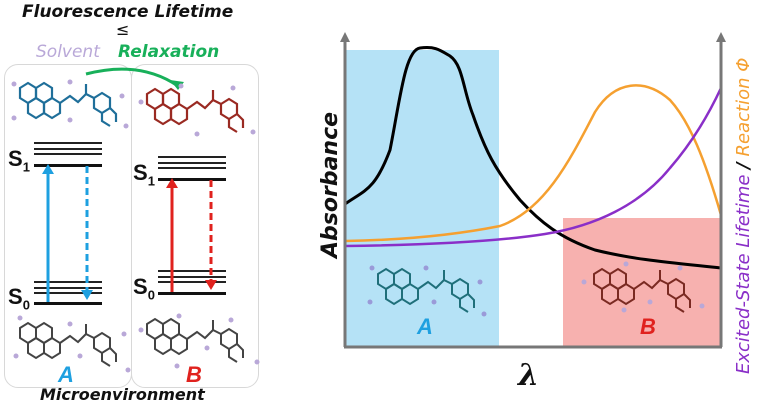  Describe the element at coordinates (68, 165) in the screenshot. I see `s1-level-a` at that location.